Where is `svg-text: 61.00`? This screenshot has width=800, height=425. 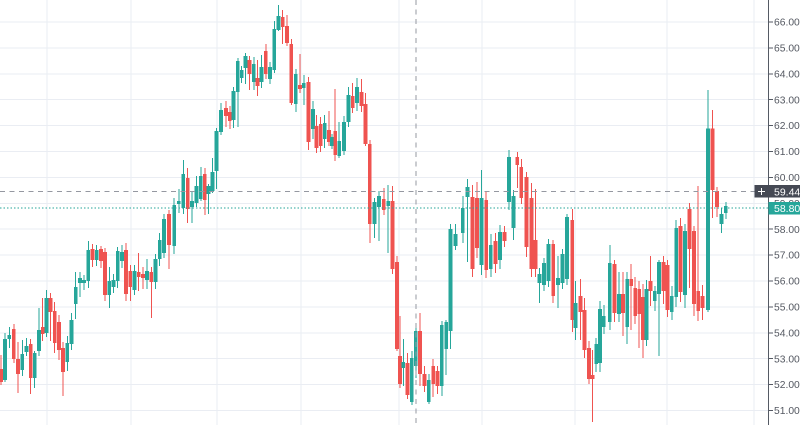 svg-text: 61.00 is located at coordinates (787, 152).